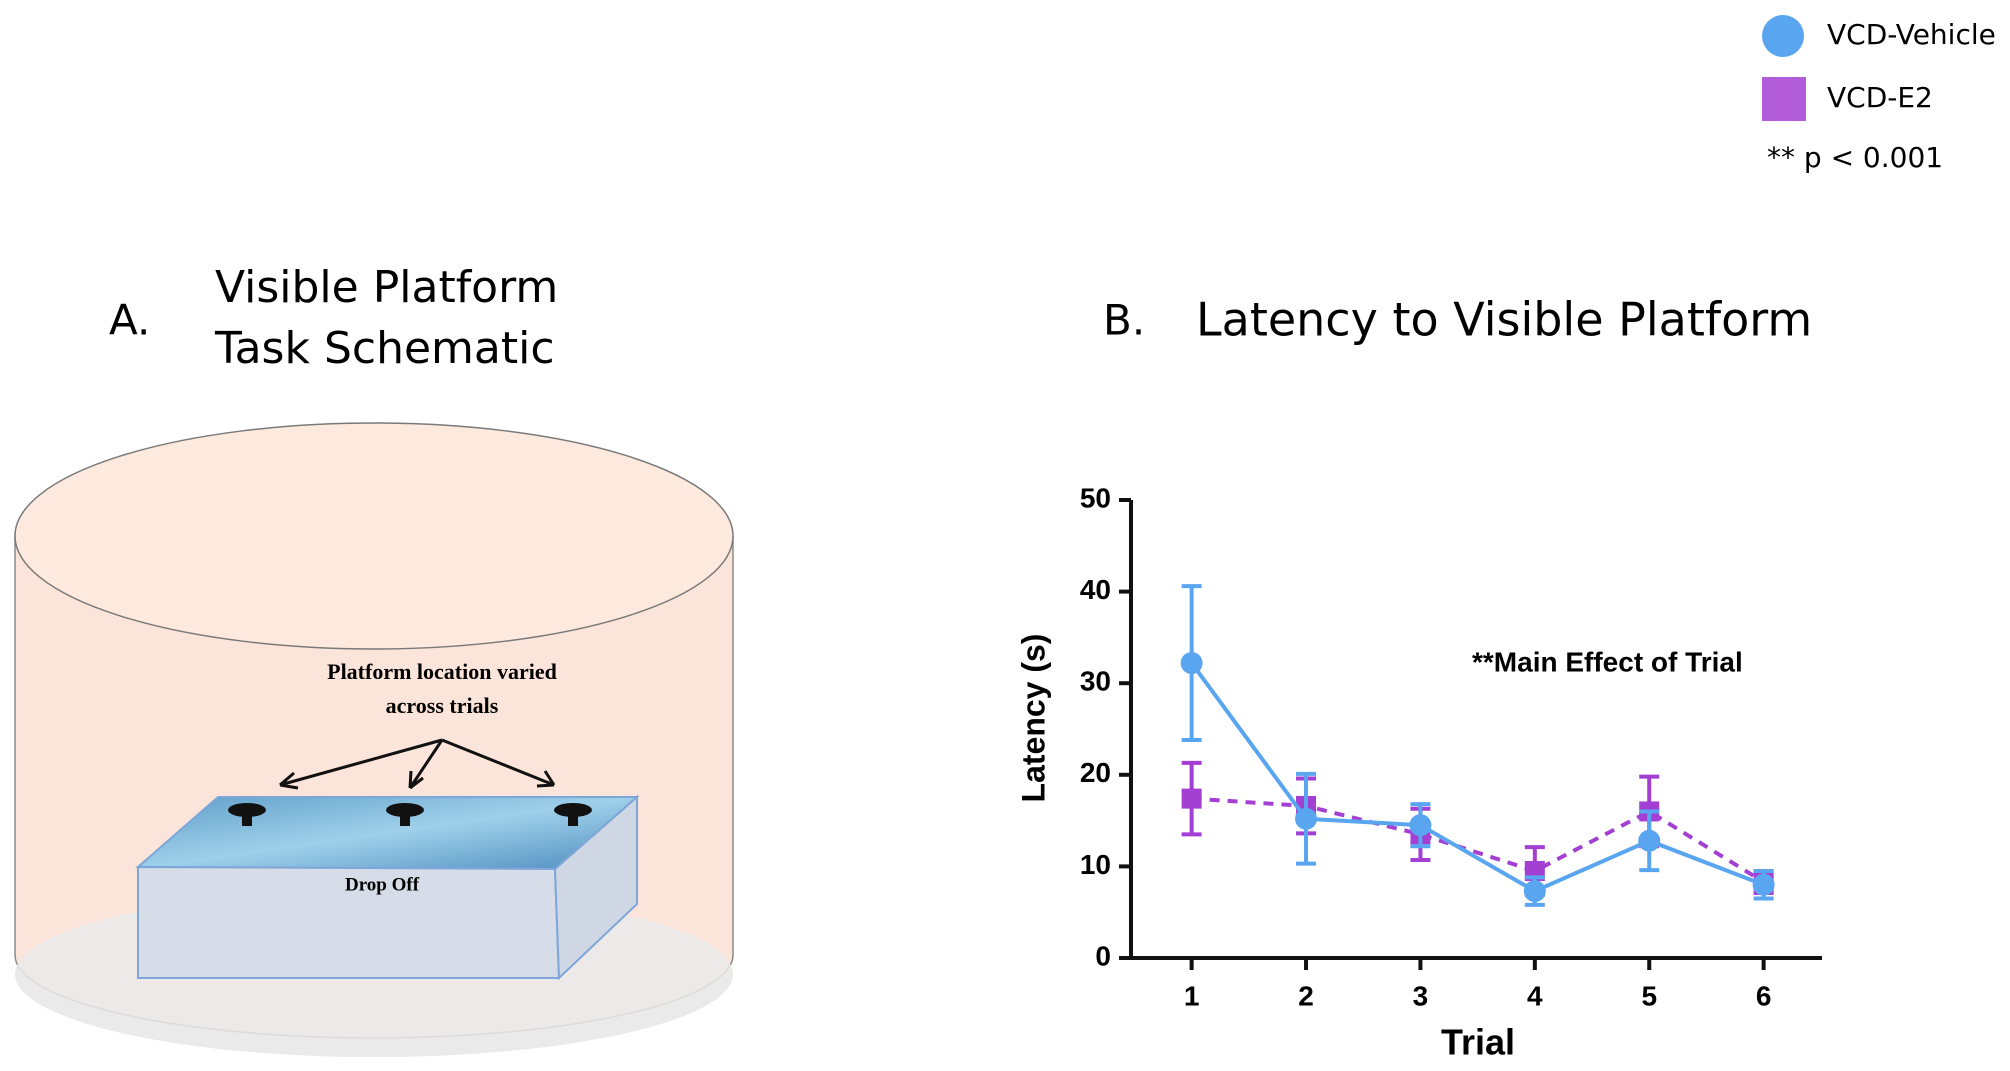 The width and height of the screenshot is (2010, 1071). I want to click on legend-label: VCD-E2, so click(1880, 97).